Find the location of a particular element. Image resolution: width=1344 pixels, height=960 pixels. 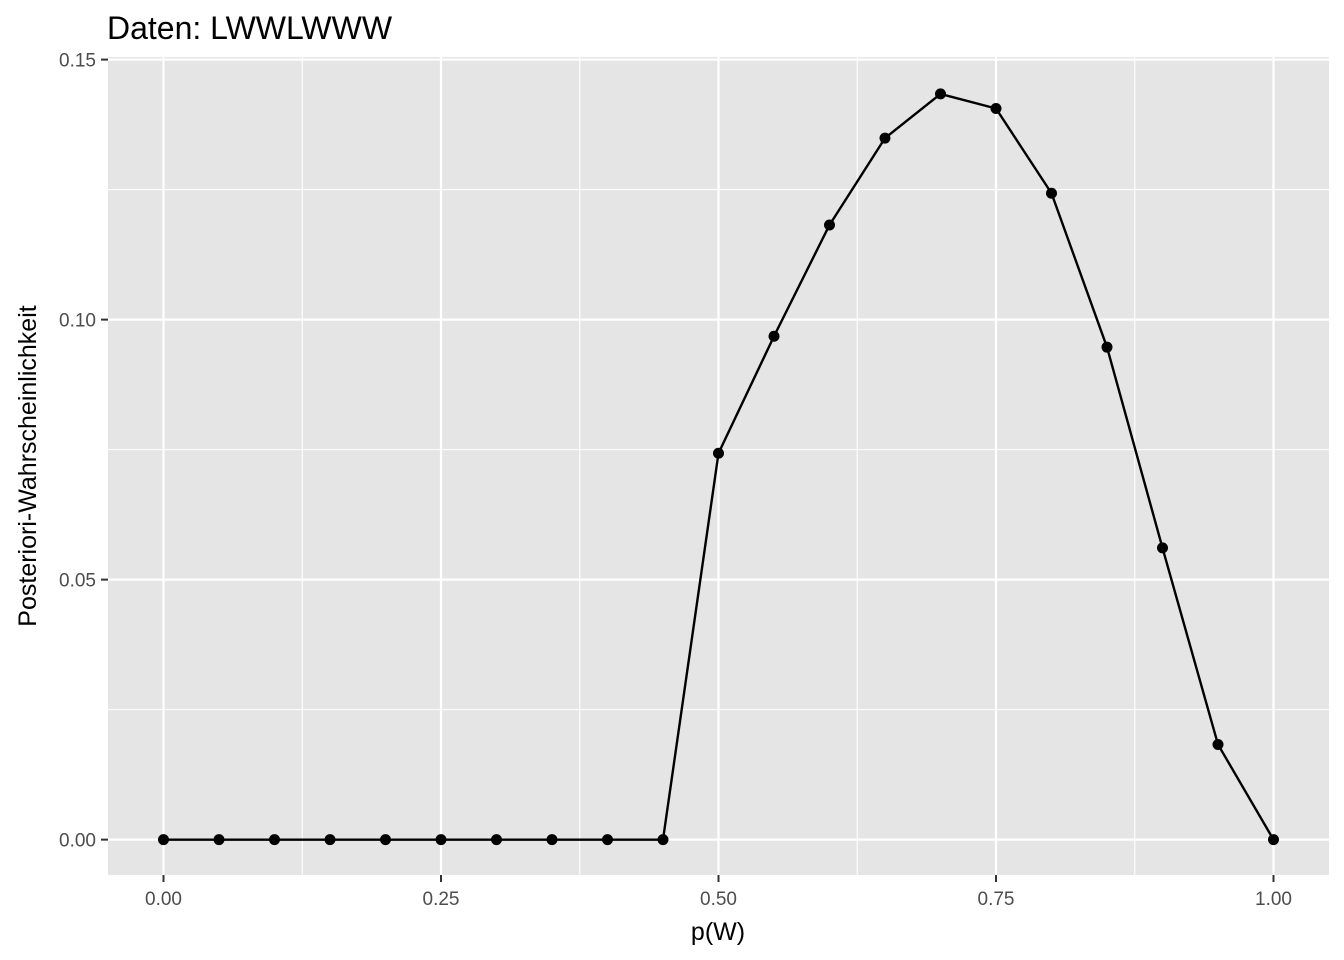

y-tick-label: 0.00 is located at coordinates (77, 841).